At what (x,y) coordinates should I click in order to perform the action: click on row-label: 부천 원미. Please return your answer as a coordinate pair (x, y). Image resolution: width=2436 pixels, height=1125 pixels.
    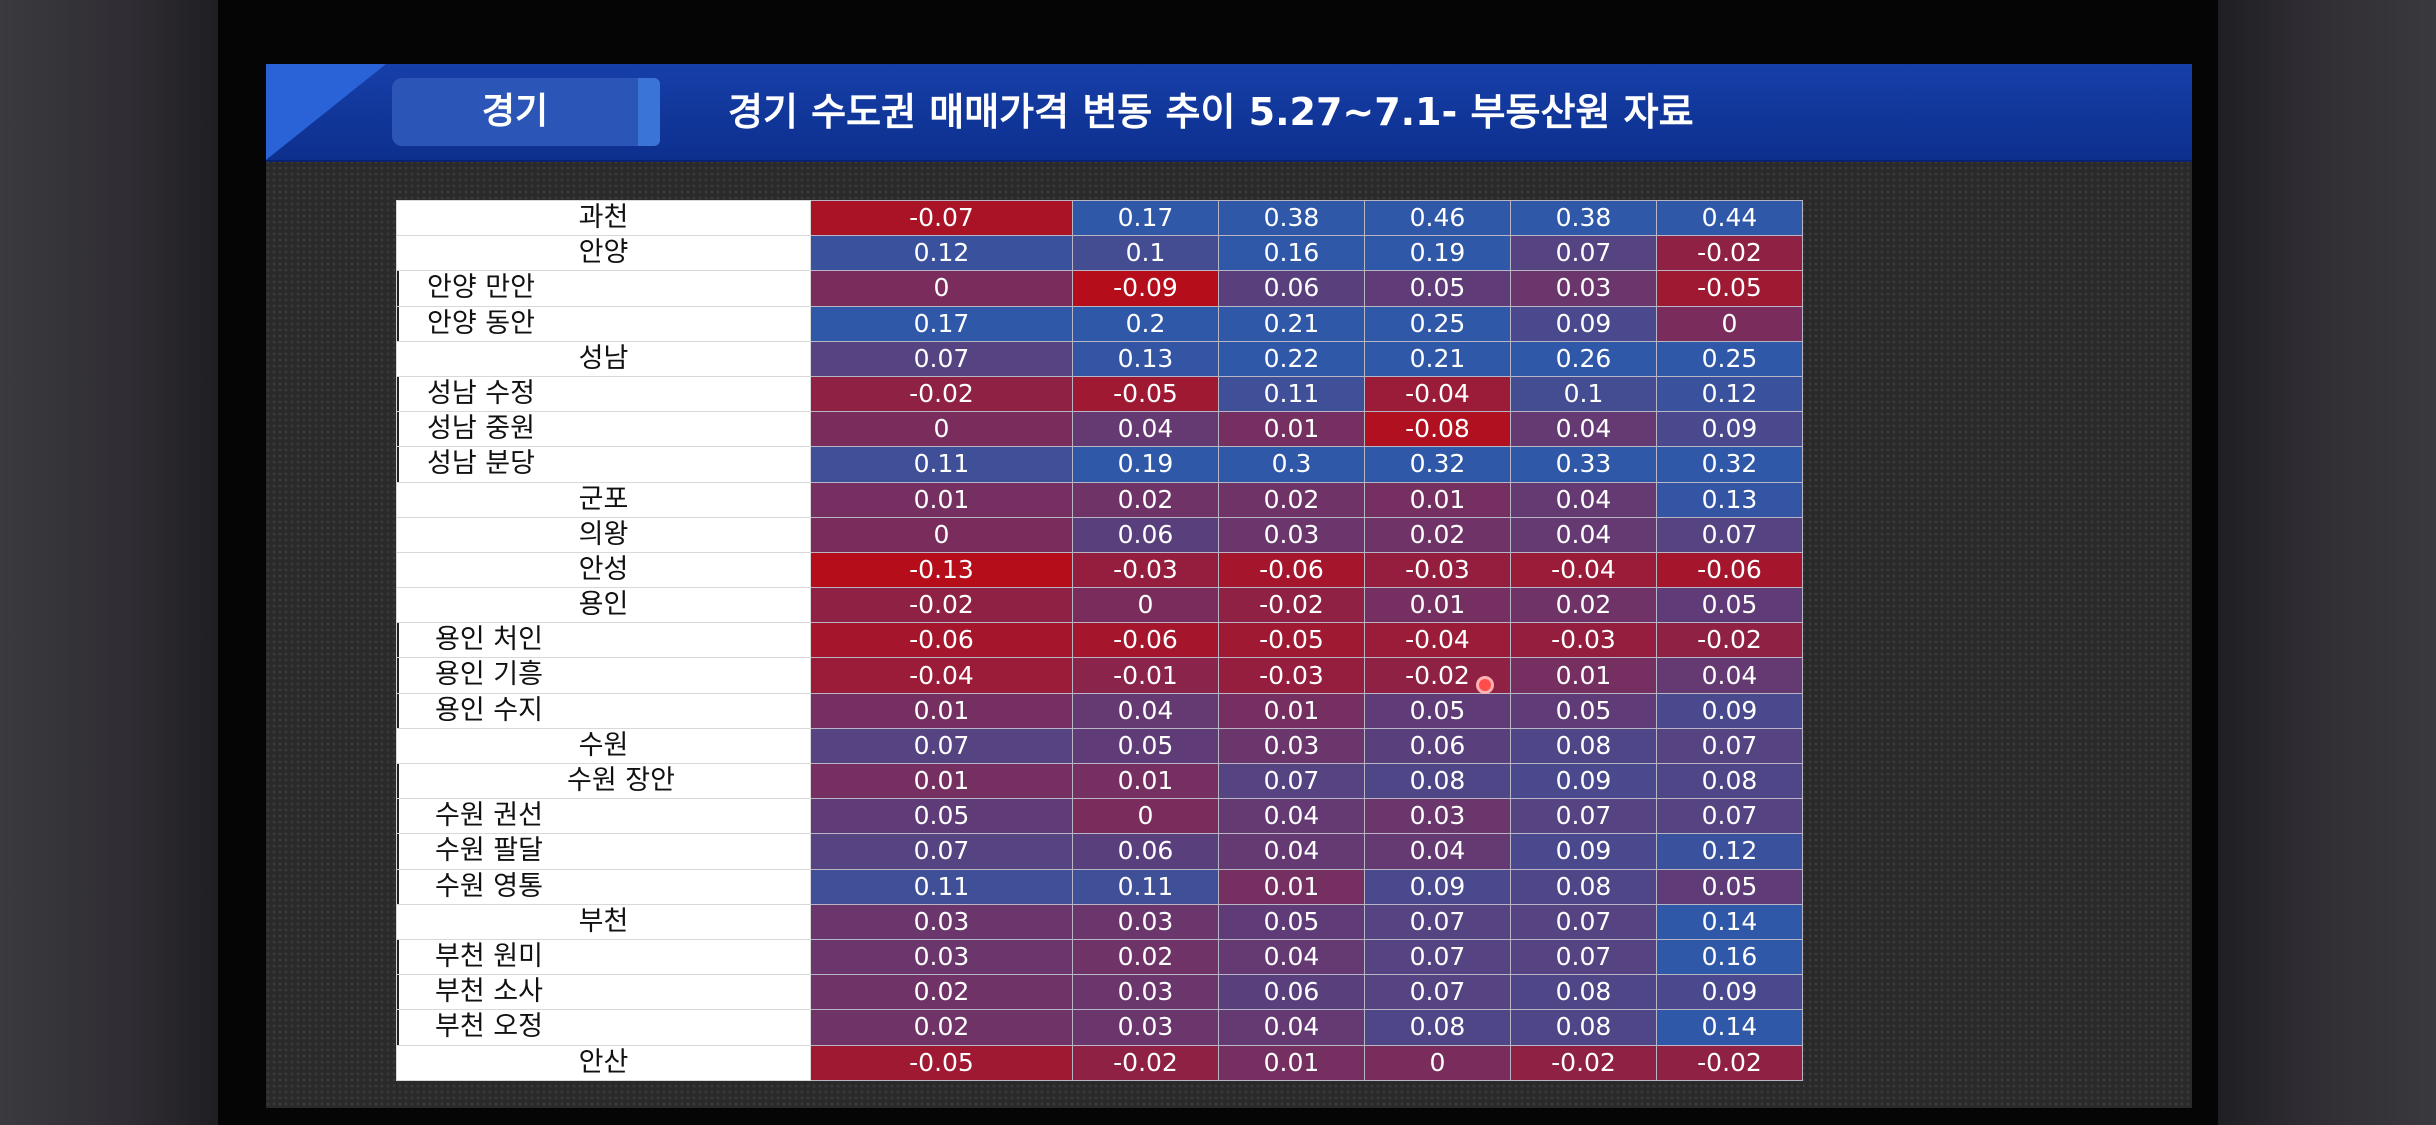
    Looking at the image, I should click on (603, 957).